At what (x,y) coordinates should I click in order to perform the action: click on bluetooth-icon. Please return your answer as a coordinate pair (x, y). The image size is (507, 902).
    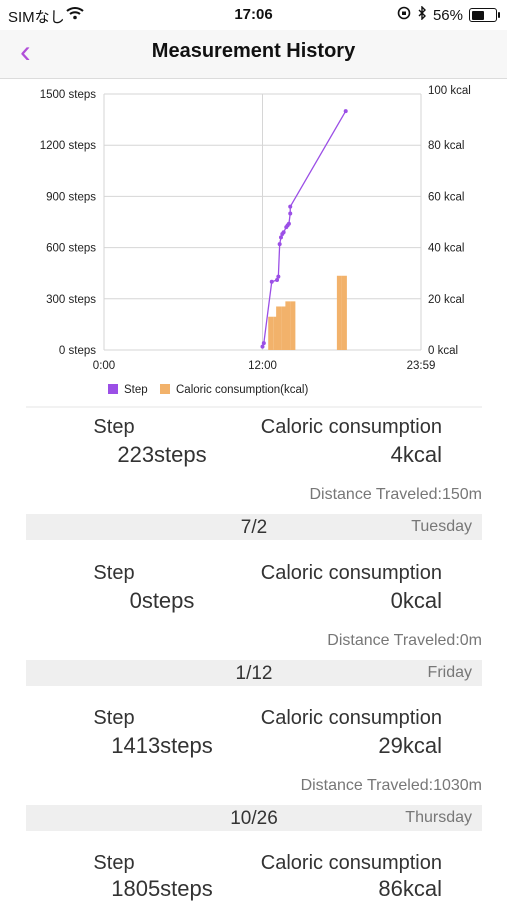
    Looking at the image, I should click on (422, 14).